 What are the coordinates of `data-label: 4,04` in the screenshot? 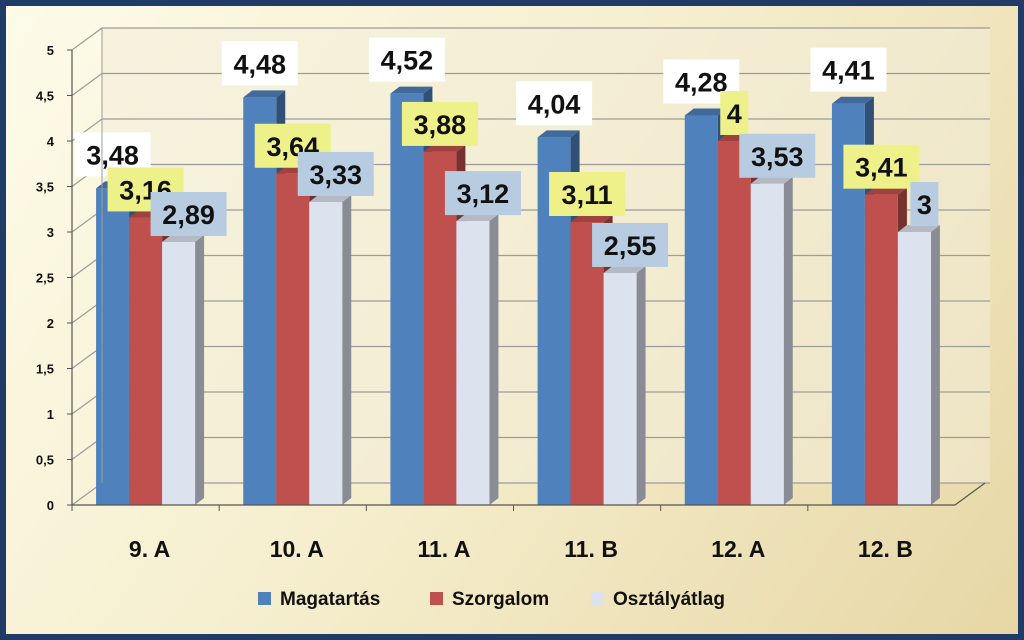 It's located at (554, 104).